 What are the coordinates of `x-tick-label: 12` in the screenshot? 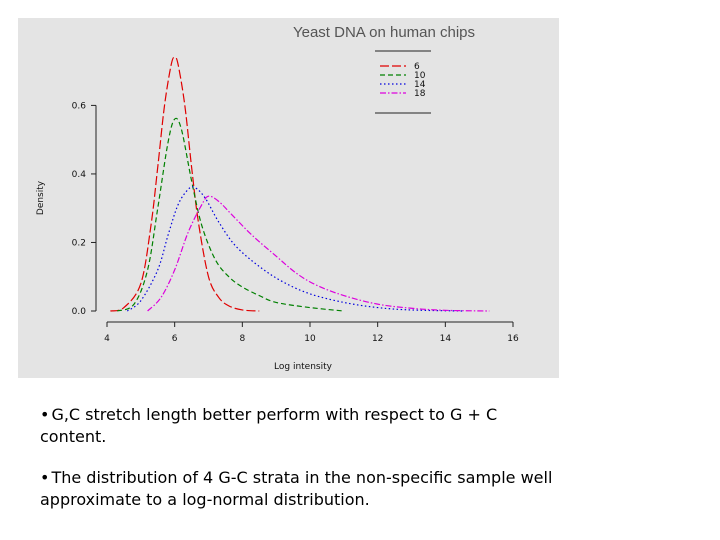 It's located at (377, 339).